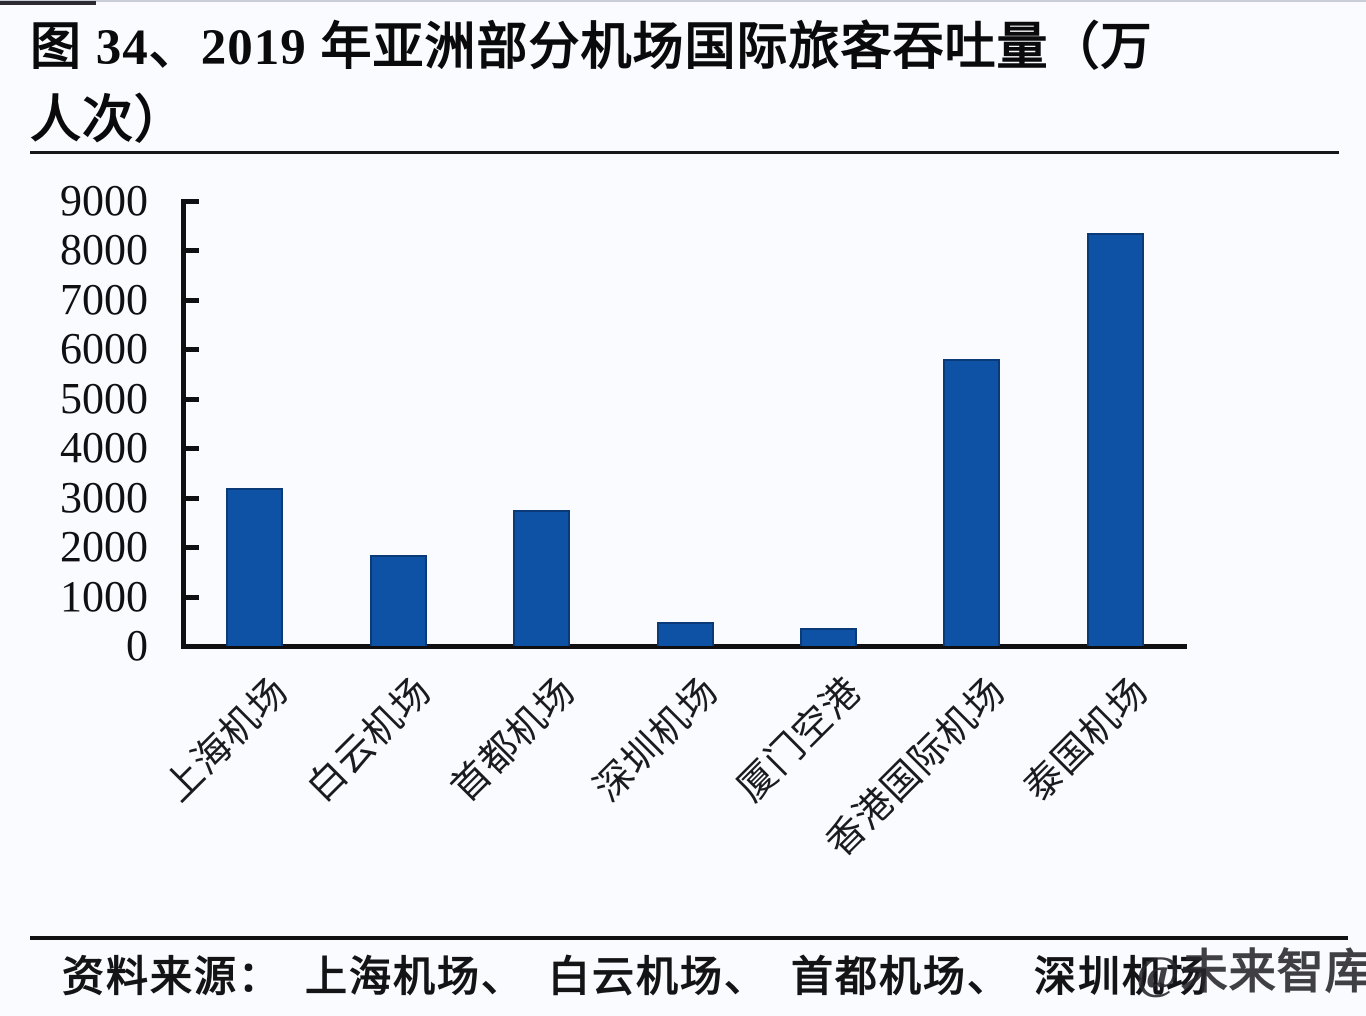 This screenshot has width=1366, height=1016. I want to click on bar-深圳机场, so click(685, 634).